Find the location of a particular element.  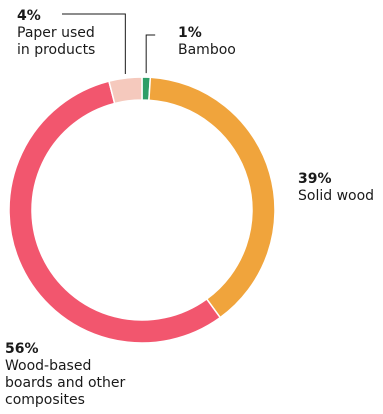

label-paper: 4% Paper used in products is located at coordinates (56, 33).